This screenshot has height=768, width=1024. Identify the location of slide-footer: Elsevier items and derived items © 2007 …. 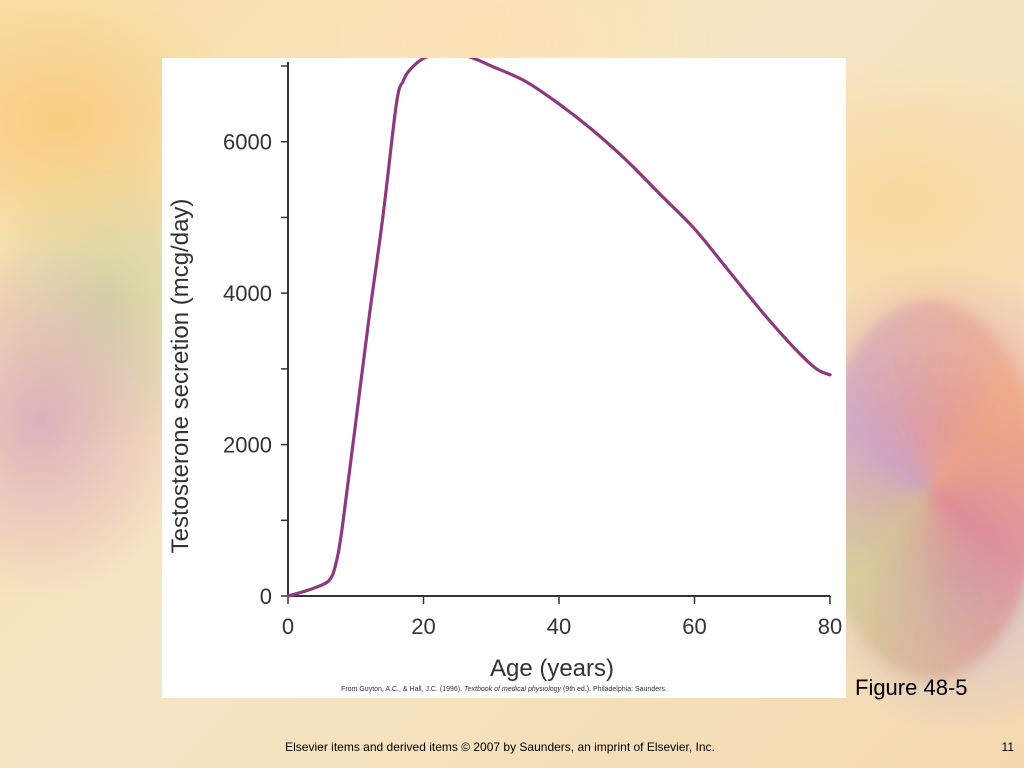
(500, 747).